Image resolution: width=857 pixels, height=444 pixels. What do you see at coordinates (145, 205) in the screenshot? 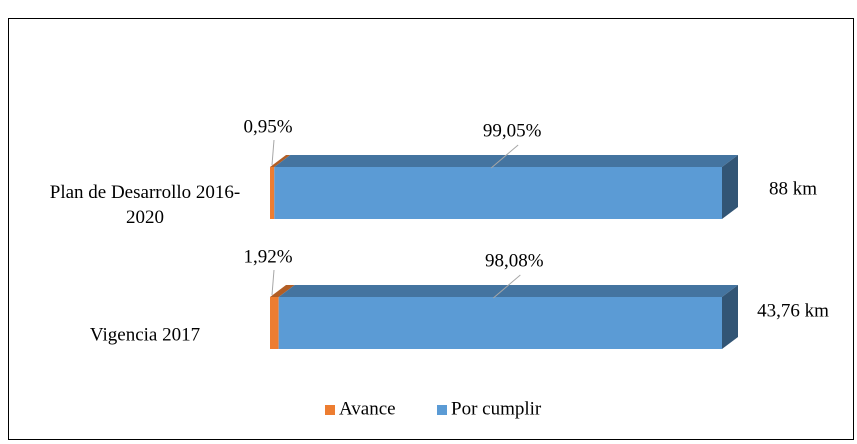
I see `category-label: Plan de Desarrollo 2016-2020` at bounding box center [145, 205].